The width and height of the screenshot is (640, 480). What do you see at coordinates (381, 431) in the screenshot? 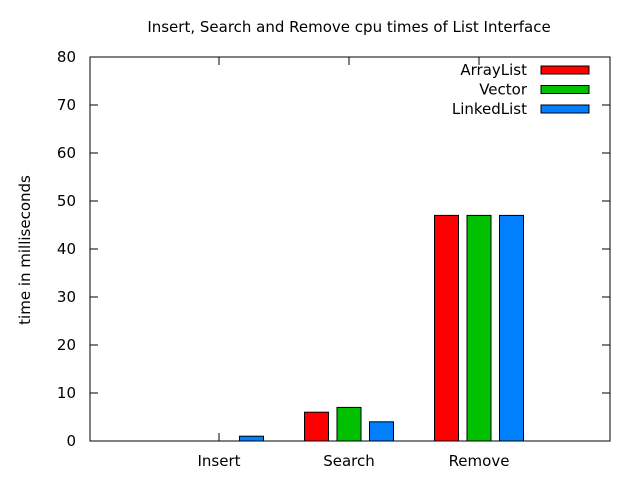
I see `bar-linkedlist-search` at bounding box center [381, 431].